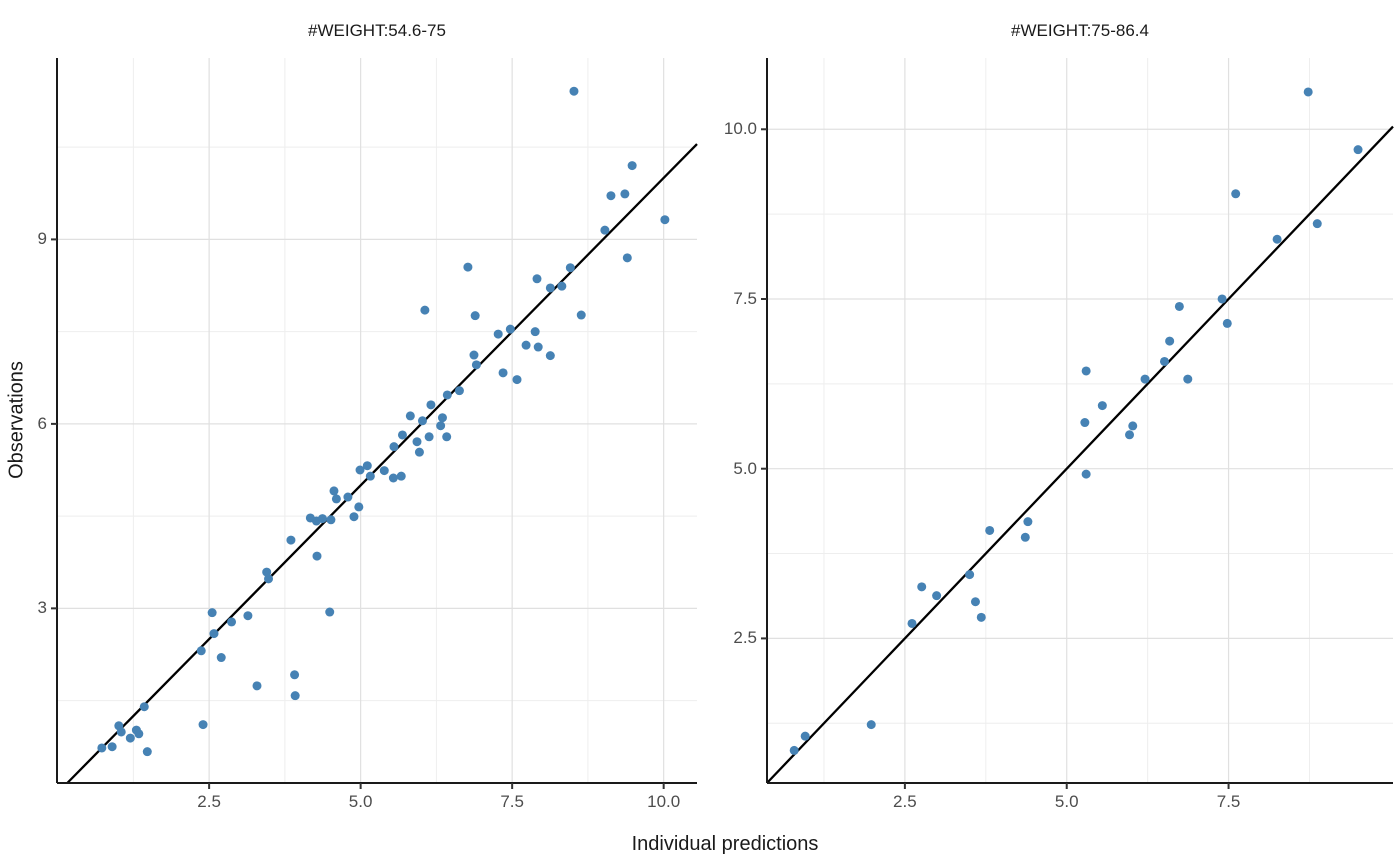 This screenshot has height=866, width=1400. I want to click on facet-title-right: #WEIGHT:75-86.4, so click(1080, 30).